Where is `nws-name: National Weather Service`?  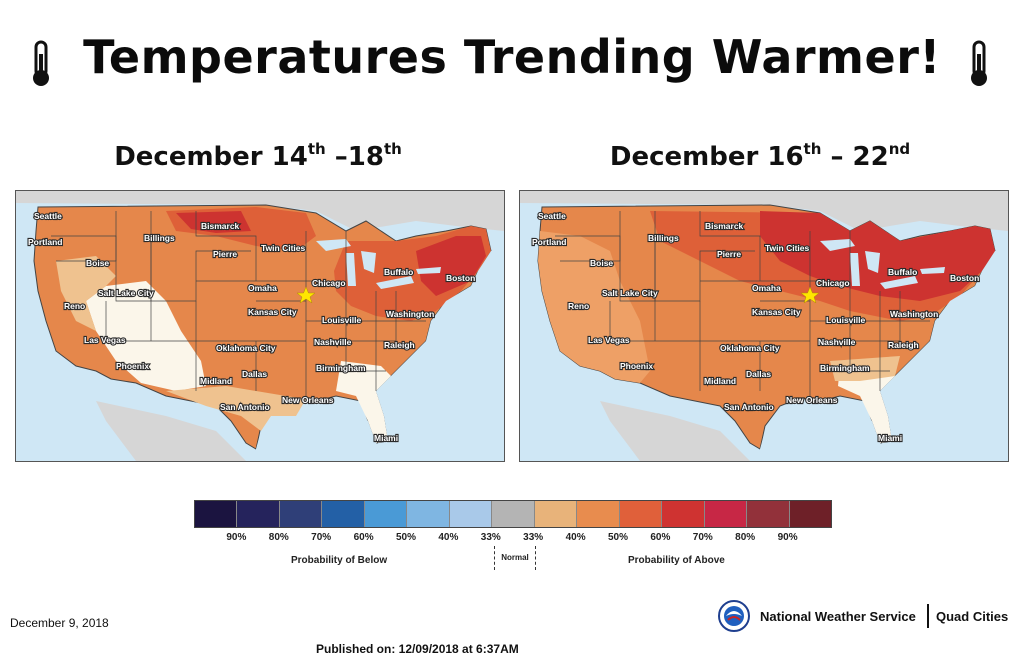 nws-name: National Weather Service is located at coordinates (838, 616).